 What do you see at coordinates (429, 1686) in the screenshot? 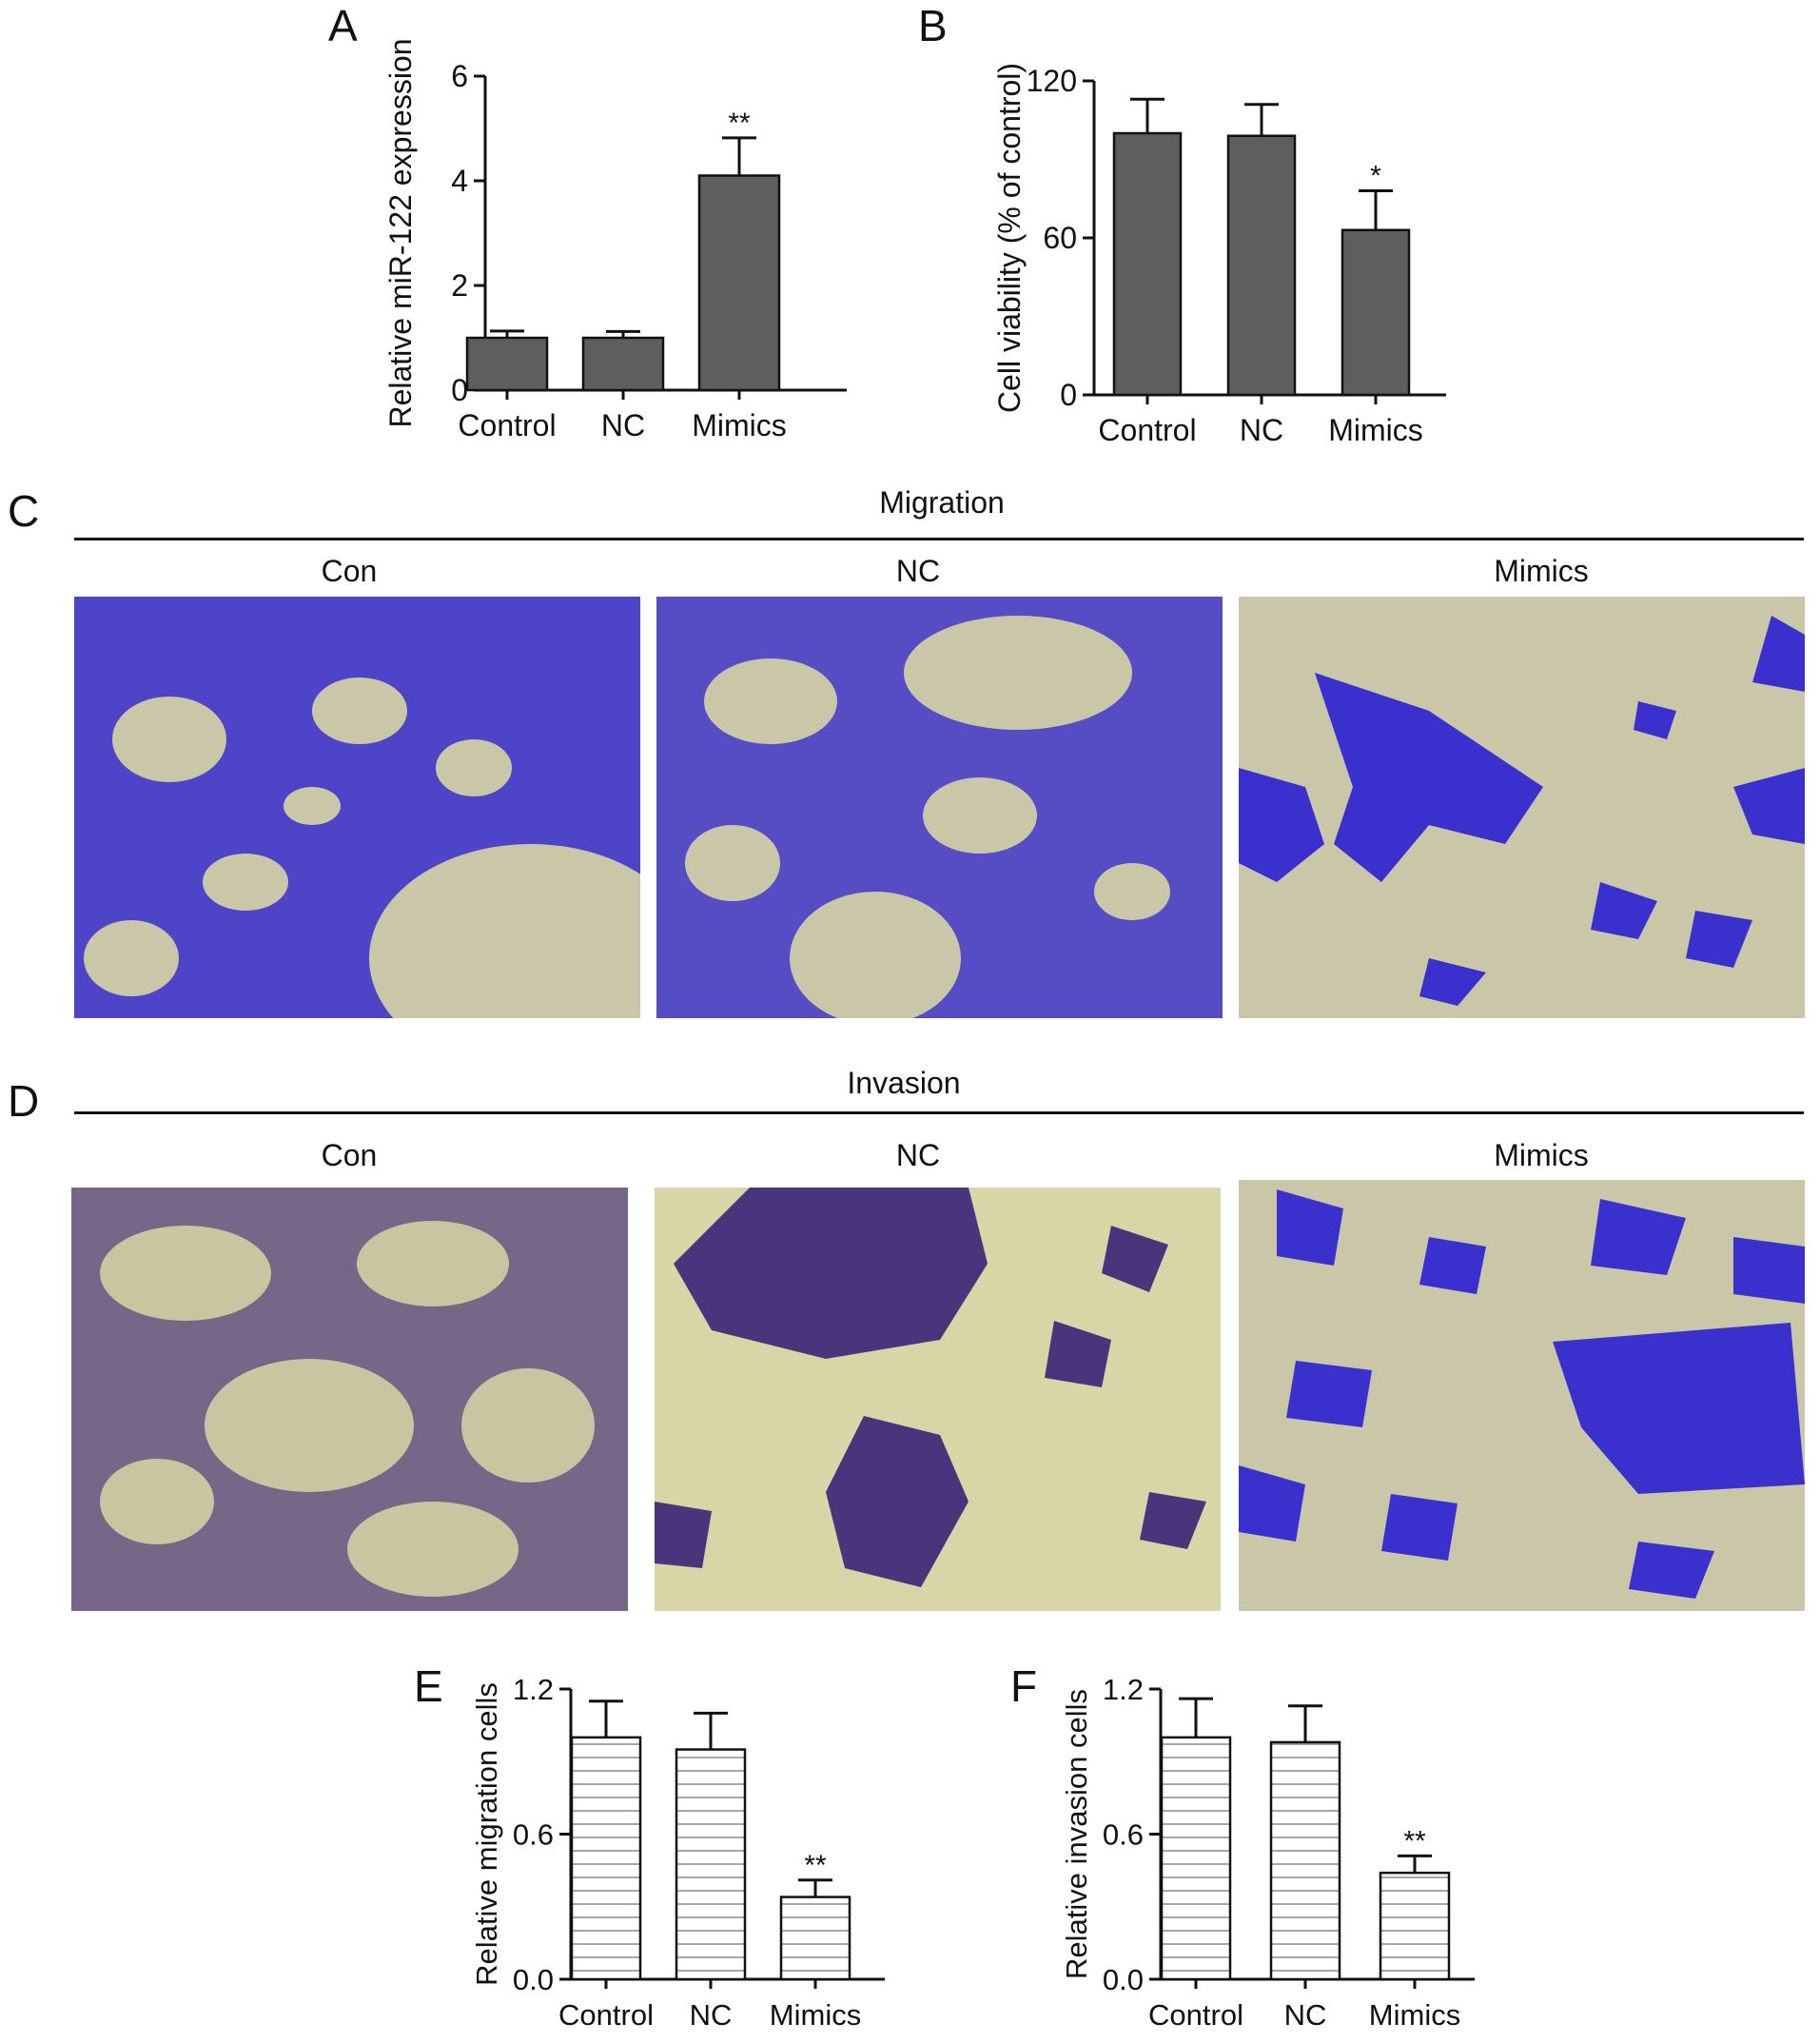
I see `panel-letter-e: E` at bounding box center [429, 1686].